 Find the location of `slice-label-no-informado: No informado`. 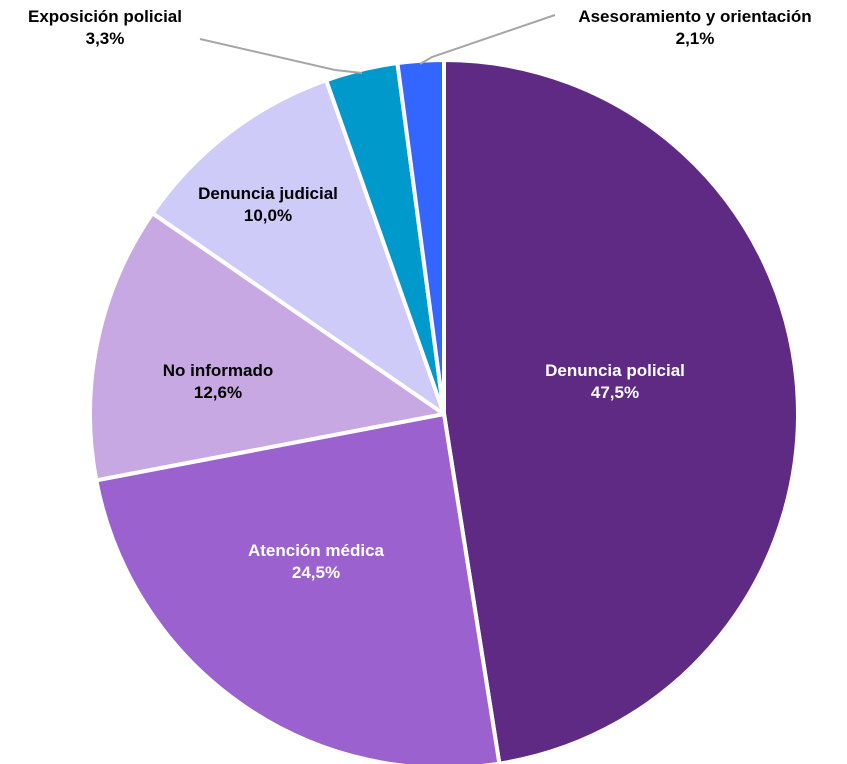

slice-label-no-informado: No informado is located at coordinates (218, 370).